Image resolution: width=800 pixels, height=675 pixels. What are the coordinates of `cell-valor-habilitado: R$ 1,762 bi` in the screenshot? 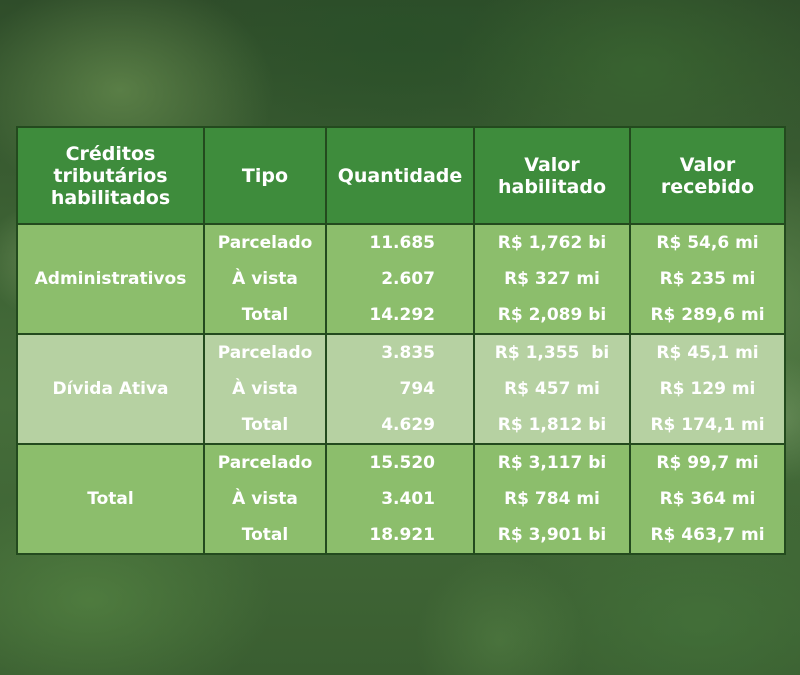 It's located at (552, 242).